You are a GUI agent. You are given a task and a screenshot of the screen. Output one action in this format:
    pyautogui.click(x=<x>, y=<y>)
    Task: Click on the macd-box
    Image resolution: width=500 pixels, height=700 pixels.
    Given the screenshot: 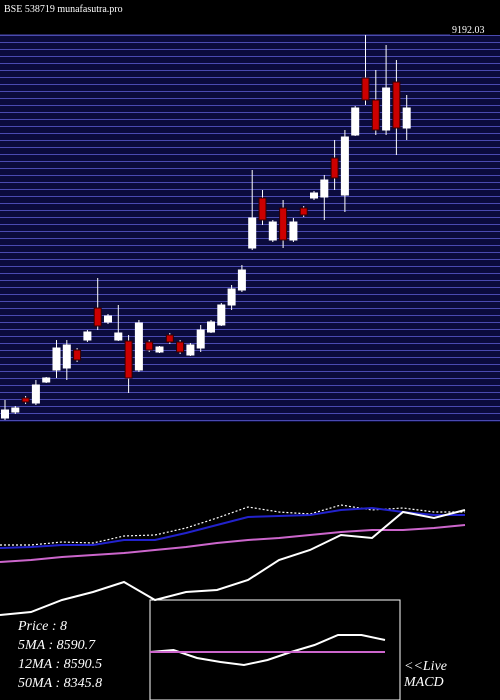 What is the action you would take?
    pyautogui.click(x=275, y=649)
    